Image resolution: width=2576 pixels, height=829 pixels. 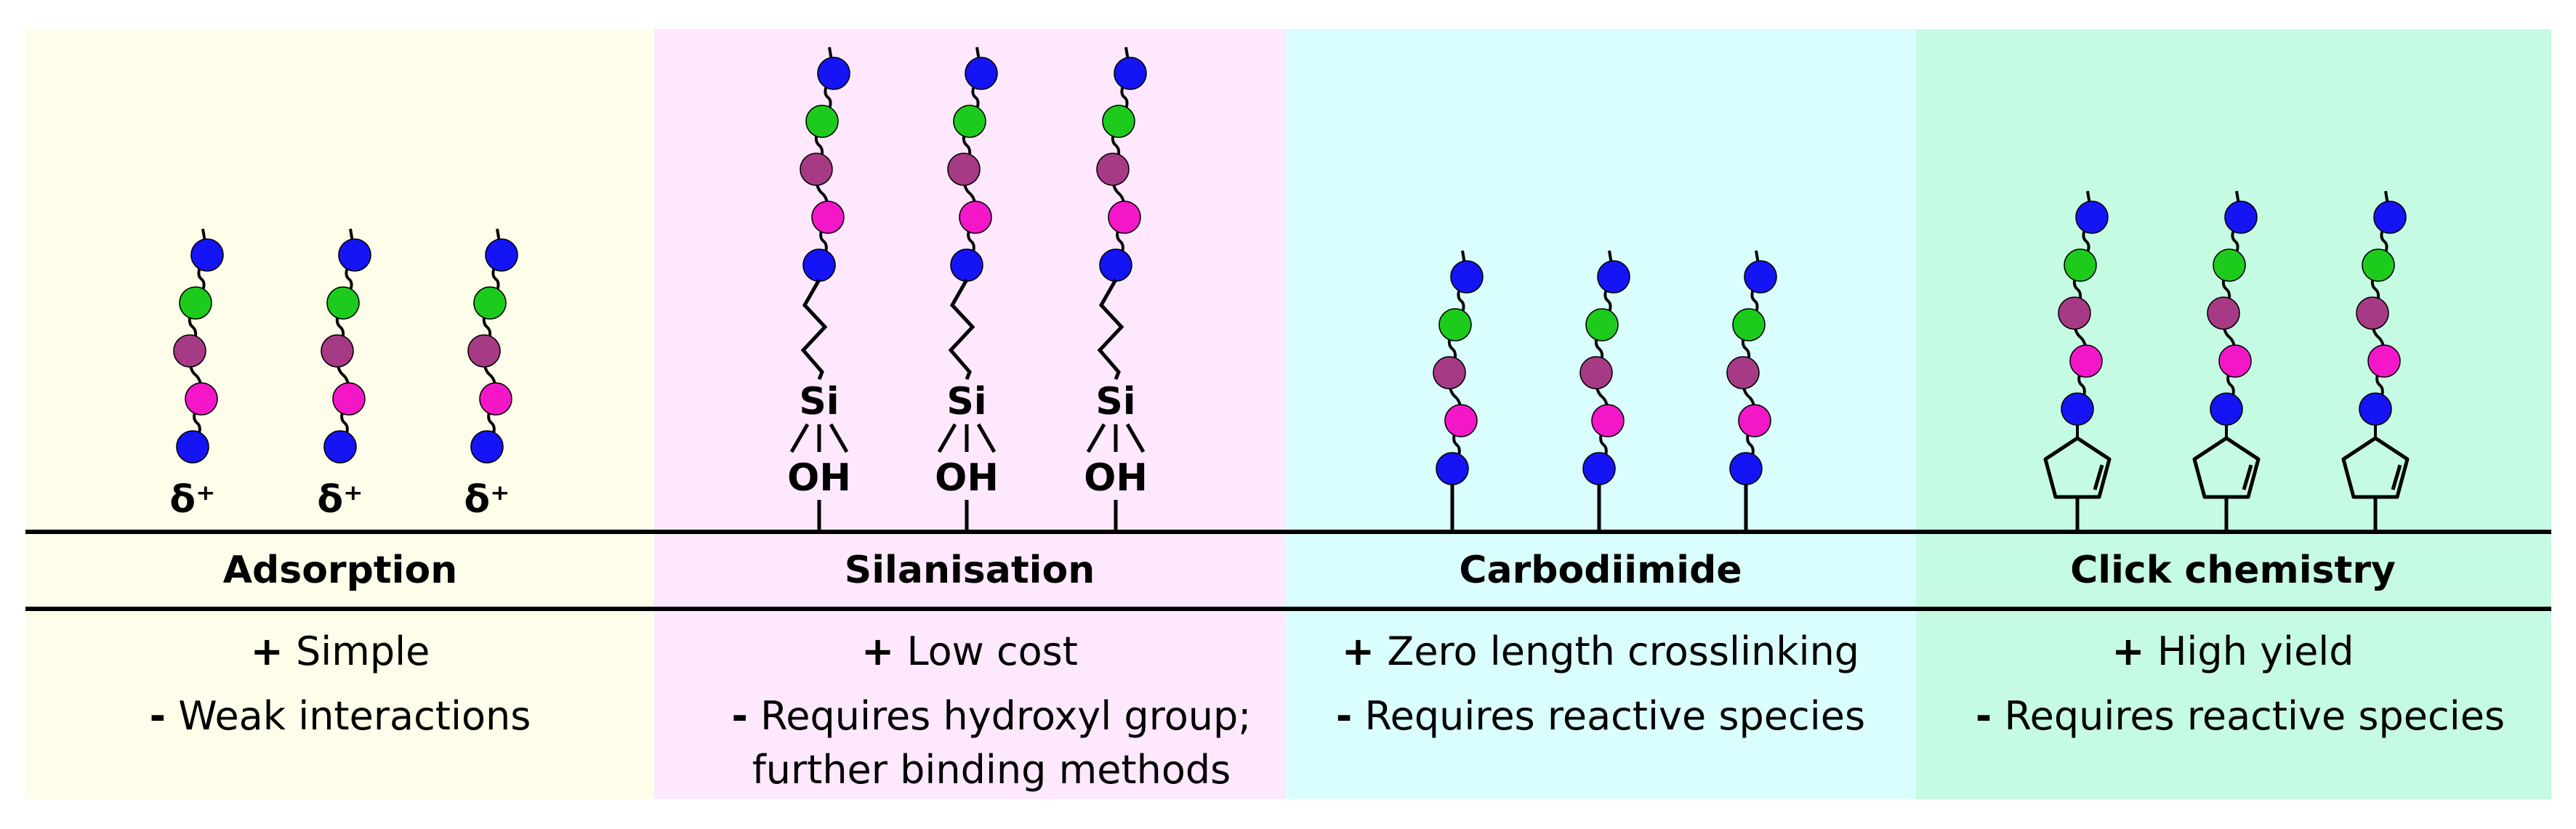 What do you see at coordinates (363, 651) in the screenshot?
I see `pro-text: Simple` at bounding box center [363, 651].